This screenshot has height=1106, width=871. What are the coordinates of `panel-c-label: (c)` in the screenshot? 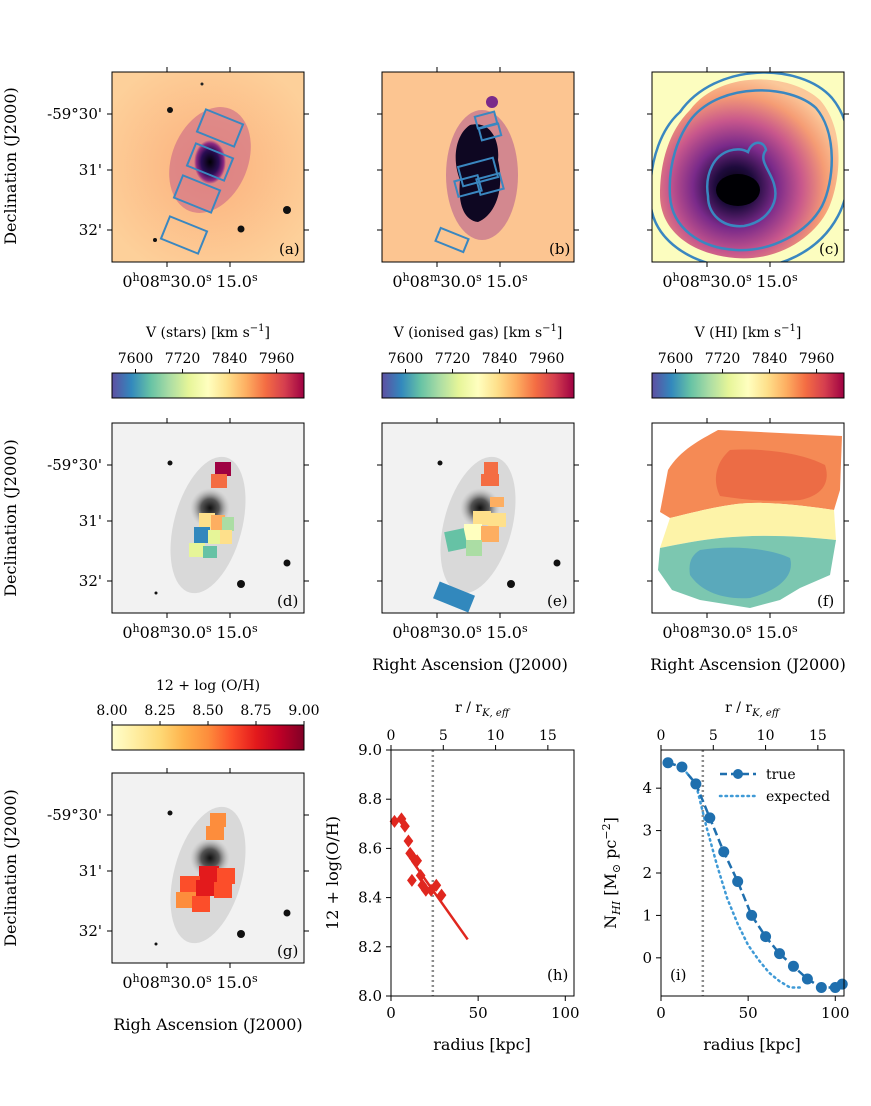 It's located at (829, 249).